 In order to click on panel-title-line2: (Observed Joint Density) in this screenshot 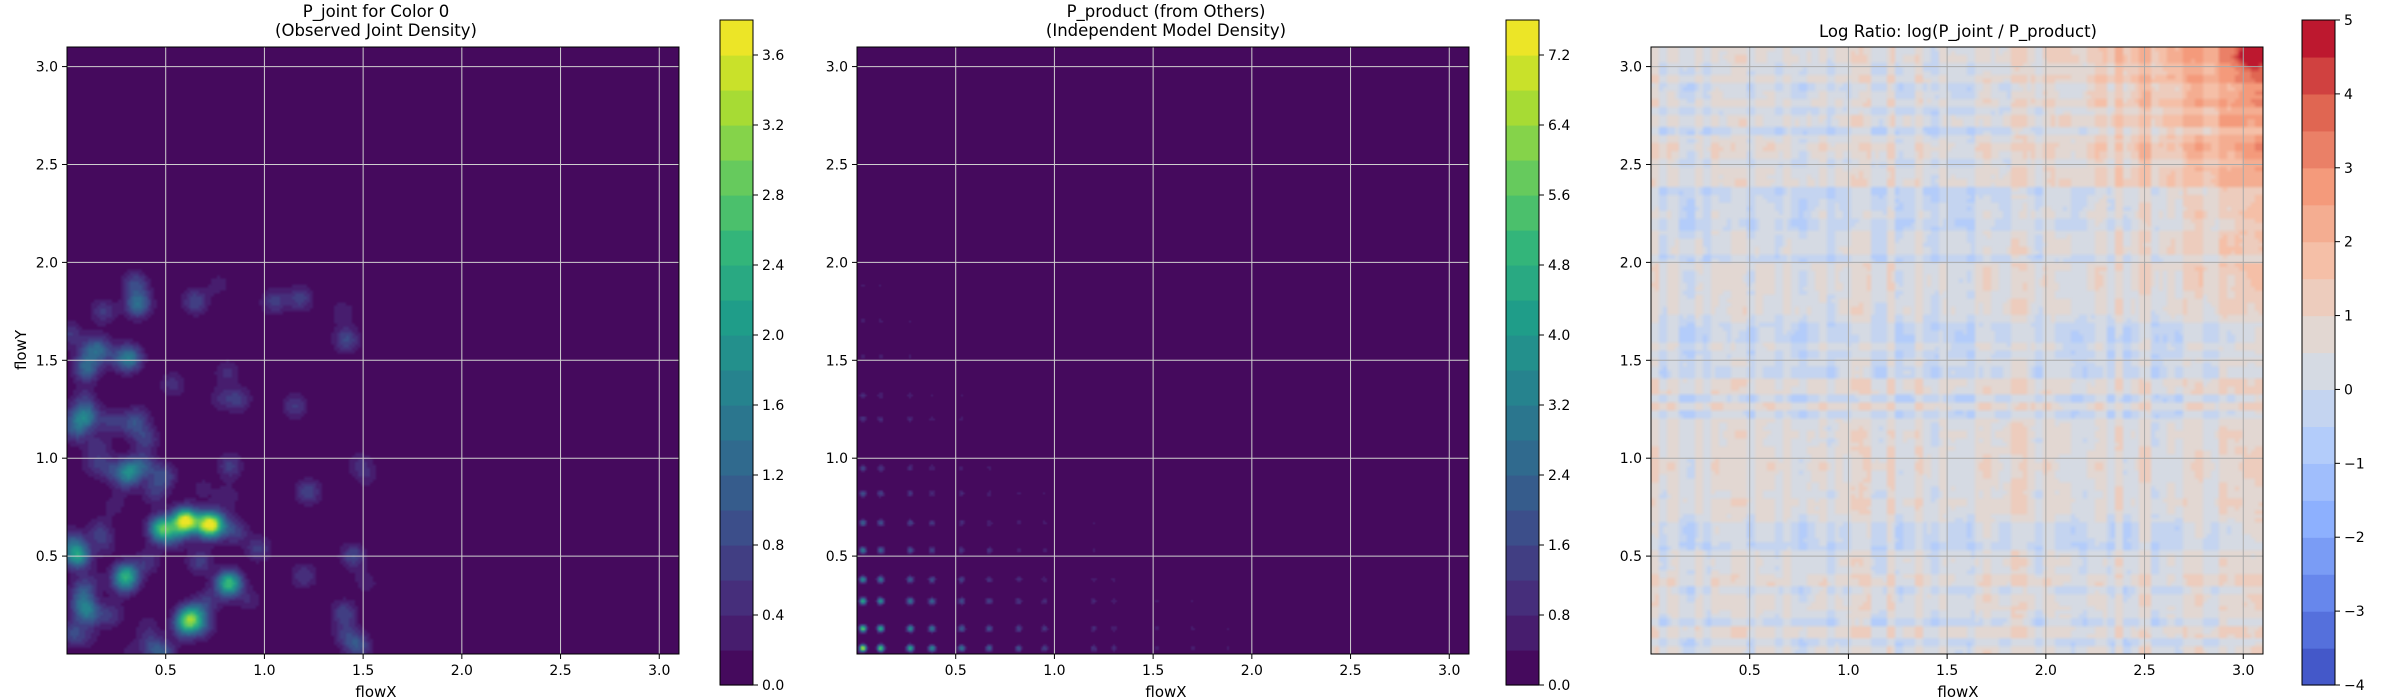, I will do `click(376, 30)`.